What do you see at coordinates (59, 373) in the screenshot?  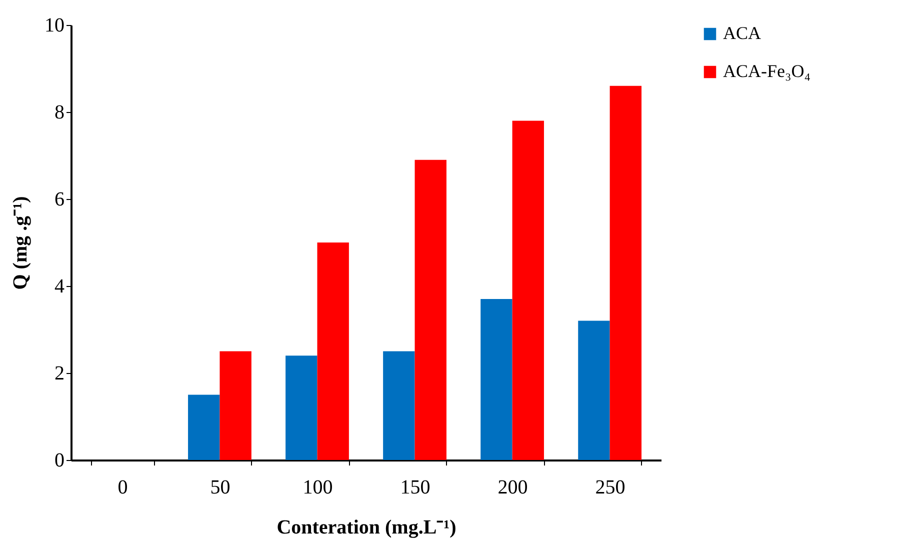 I see `y-tick-label: 2` at bounding box center [59, 373].